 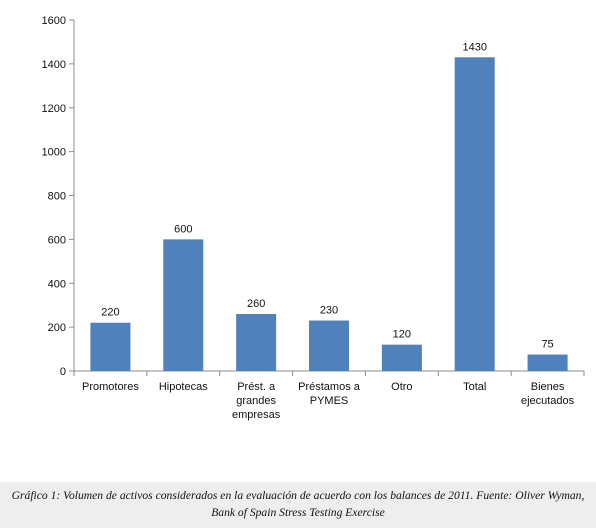 I want to click on category-label: PYMES, so click(x=329, y=401).